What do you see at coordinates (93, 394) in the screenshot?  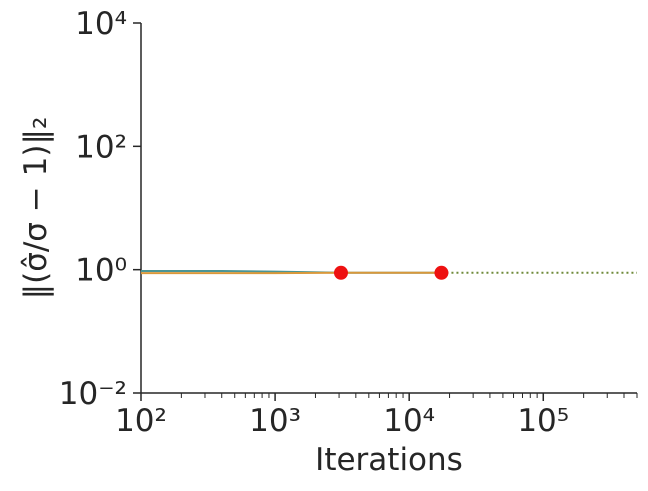 I see `y-tick-label: 10⁻²` at bounding box center [93, 394].